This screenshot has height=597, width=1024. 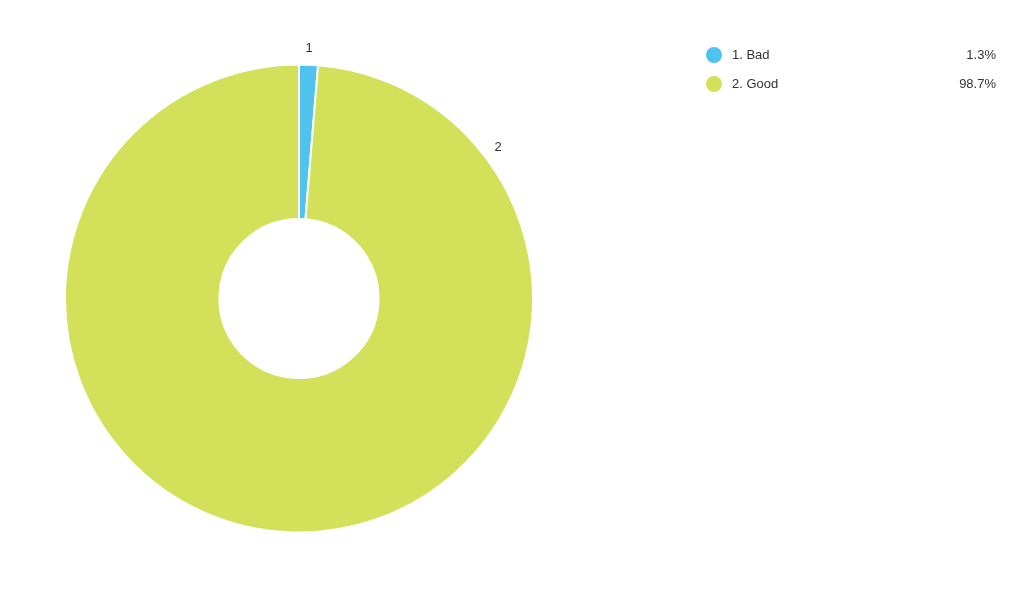 What do you see at coordinates (498, 146) in the screenshot?
I see `text: 2` at bounding box center [498, 146].